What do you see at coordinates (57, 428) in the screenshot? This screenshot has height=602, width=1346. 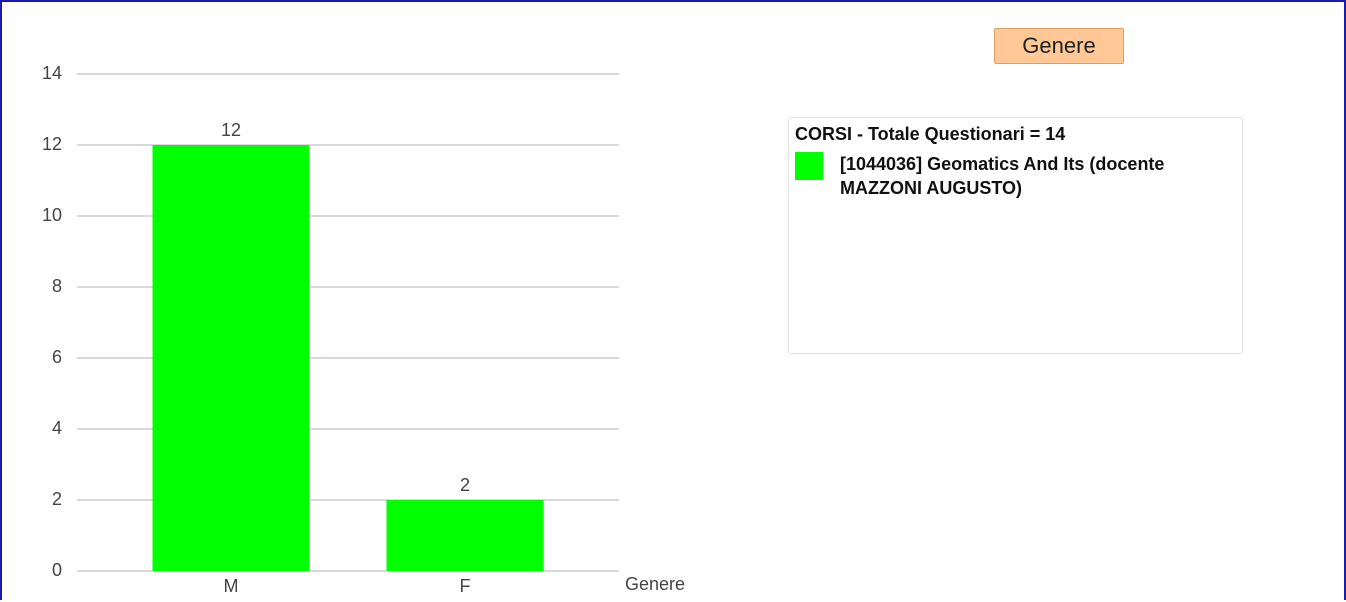 I see `y-tick-label: 4` at bounding box center [57, 428].